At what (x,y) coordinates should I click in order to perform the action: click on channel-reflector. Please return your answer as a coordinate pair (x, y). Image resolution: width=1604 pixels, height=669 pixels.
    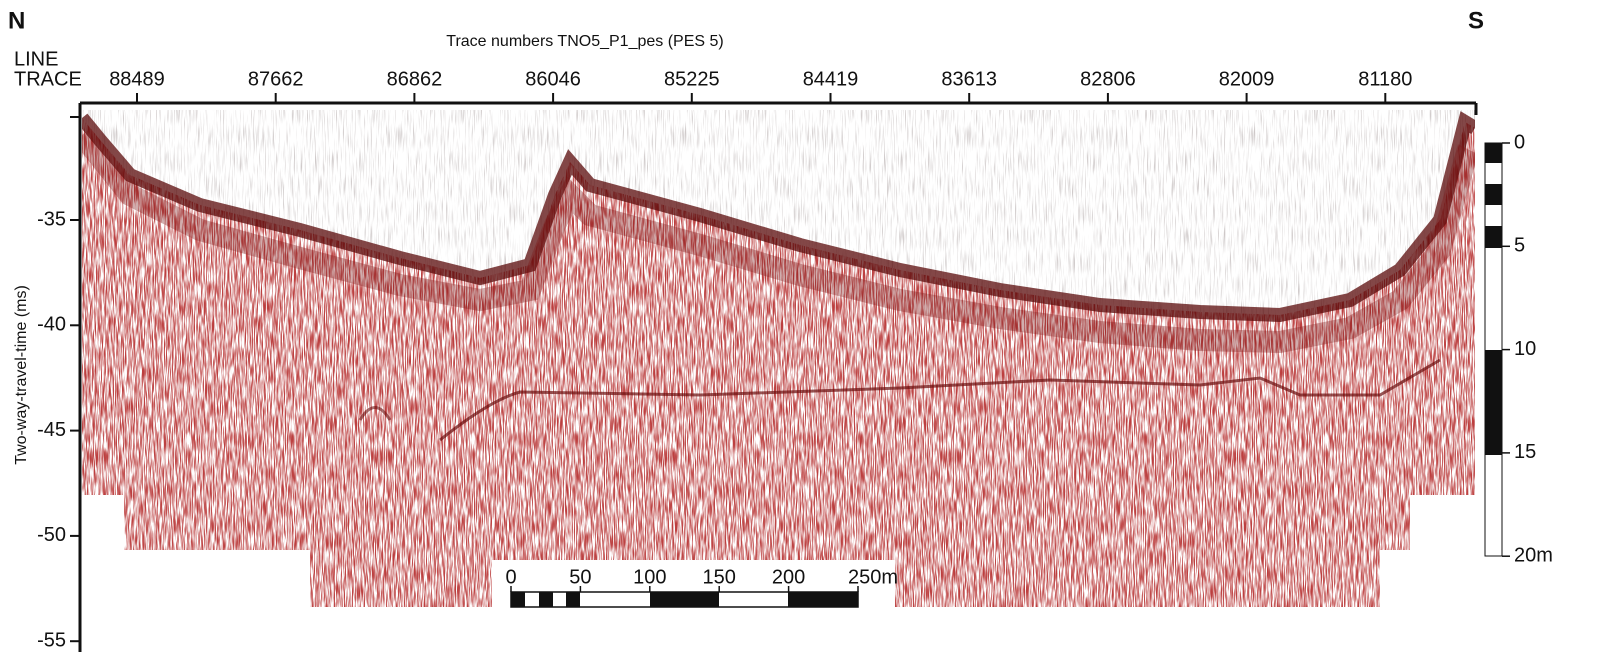
    Looking at the image, I should click on (375, 413).